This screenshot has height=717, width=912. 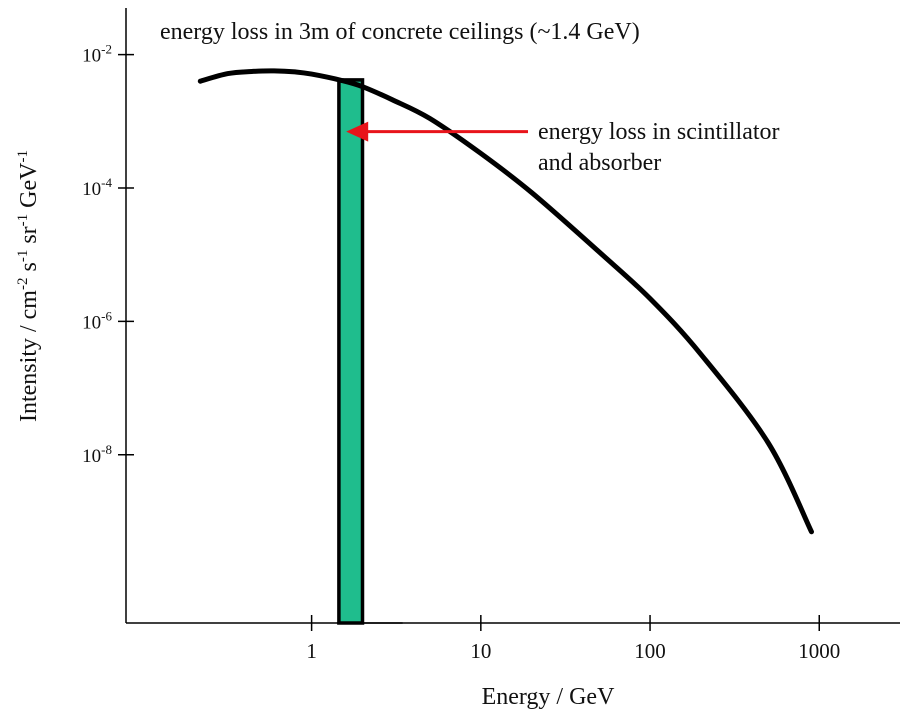 What do you see at coordinates (311, 651) in the screenshot?
I see `x-tick-label: 1` at bounding box center [311, 651].